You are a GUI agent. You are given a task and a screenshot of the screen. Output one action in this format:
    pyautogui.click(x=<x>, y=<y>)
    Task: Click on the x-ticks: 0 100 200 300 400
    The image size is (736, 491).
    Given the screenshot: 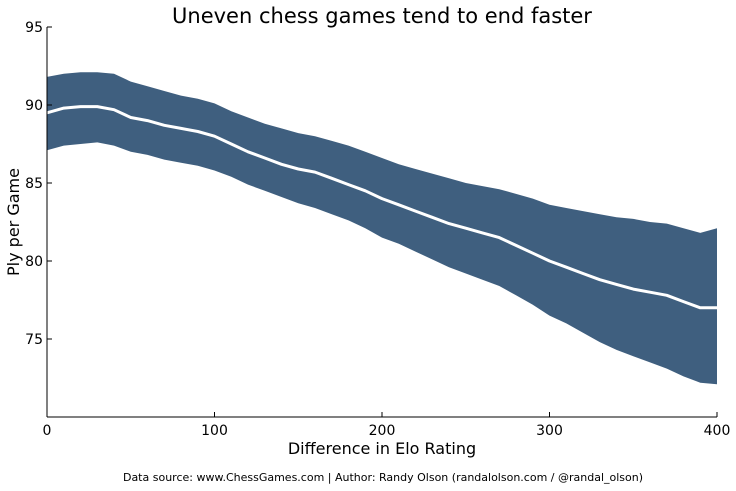 What is the action you would take?
    pyautogui.click(x=387, y=425)
    